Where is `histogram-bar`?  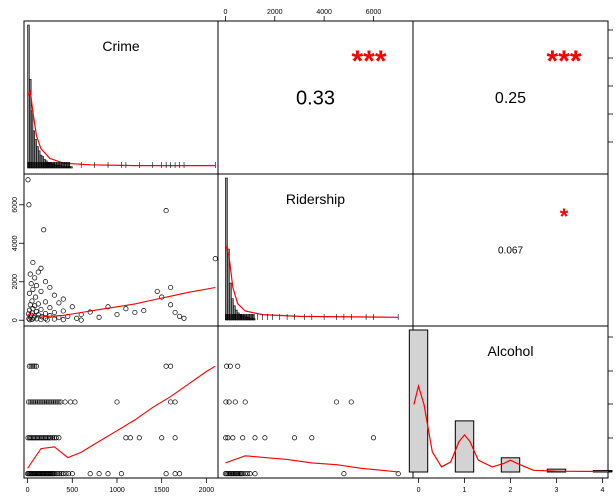 histogram-bar is located at coordinates (464, 446).